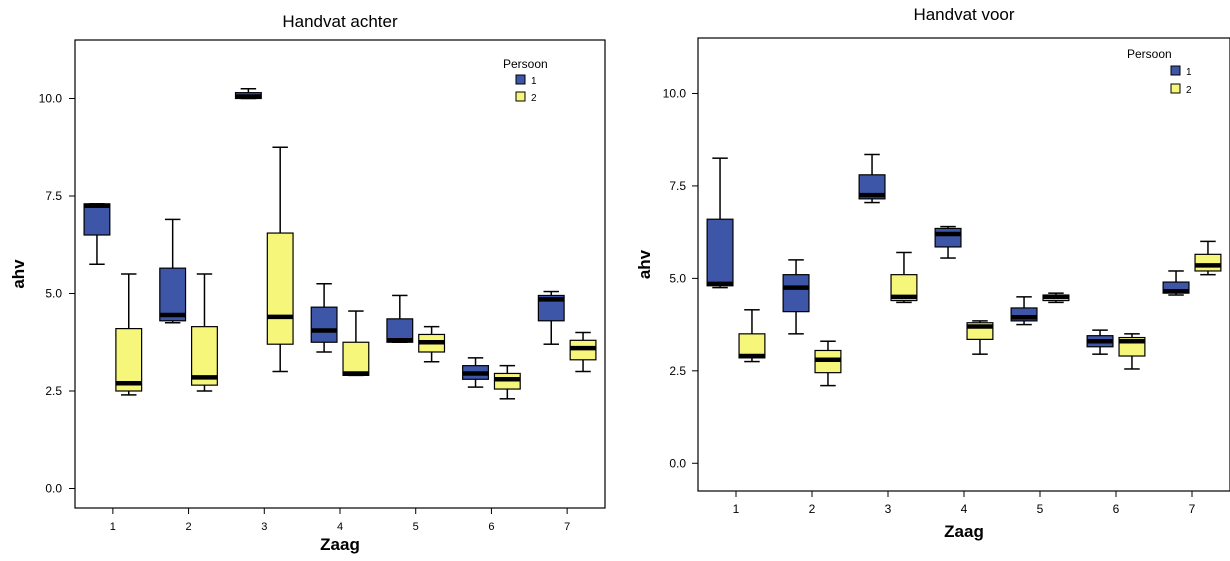  Describe the element at coordinates (963, 14) in the screenshot. I see `chart-title: Handvat voor` at that location.